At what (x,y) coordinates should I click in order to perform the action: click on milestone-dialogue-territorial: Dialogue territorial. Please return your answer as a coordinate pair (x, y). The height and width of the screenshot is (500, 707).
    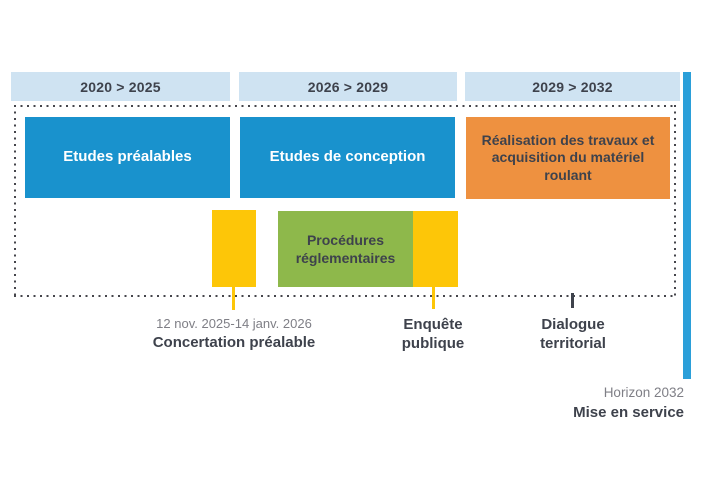
    Looking at the image, I should click on (573, 335).